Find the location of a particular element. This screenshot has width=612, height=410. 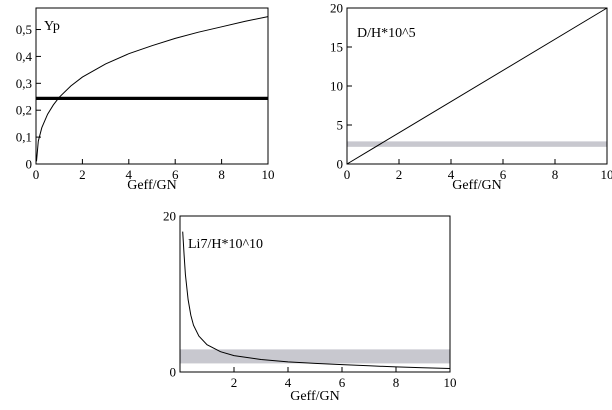

y-tick-label: 0,1 is located at coordinates (24, 137).